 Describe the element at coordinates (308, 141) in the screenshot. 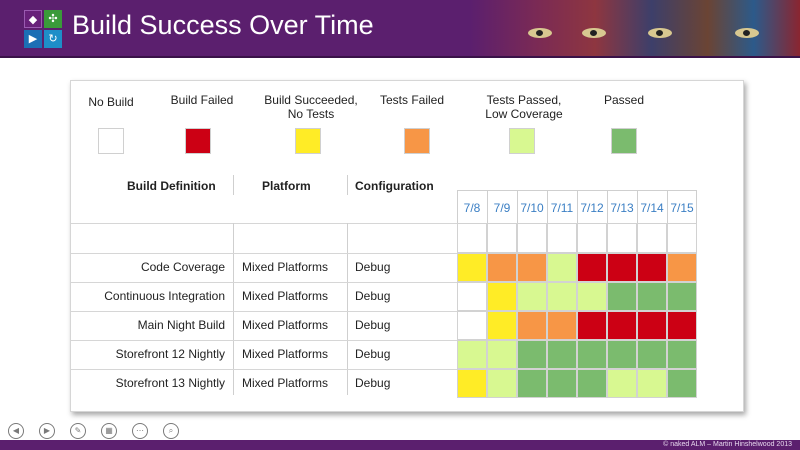

I see `legend-swatch-succeeded-no-tests` at that location.